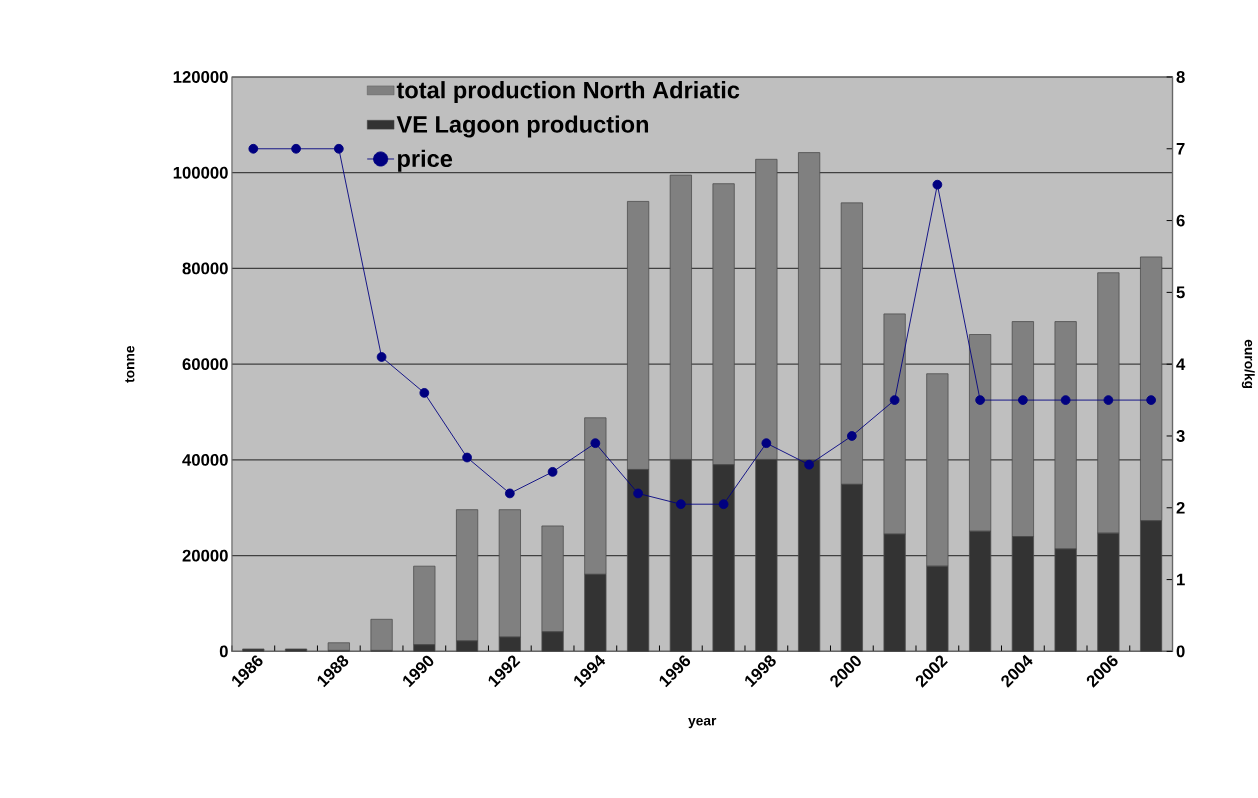 The height and width of the screenshot is (798, 1258). What do you see at coordinates (205, 268) in the screenshot?
I see `y-tick-label: 80000` at bounding box center [205, 268].